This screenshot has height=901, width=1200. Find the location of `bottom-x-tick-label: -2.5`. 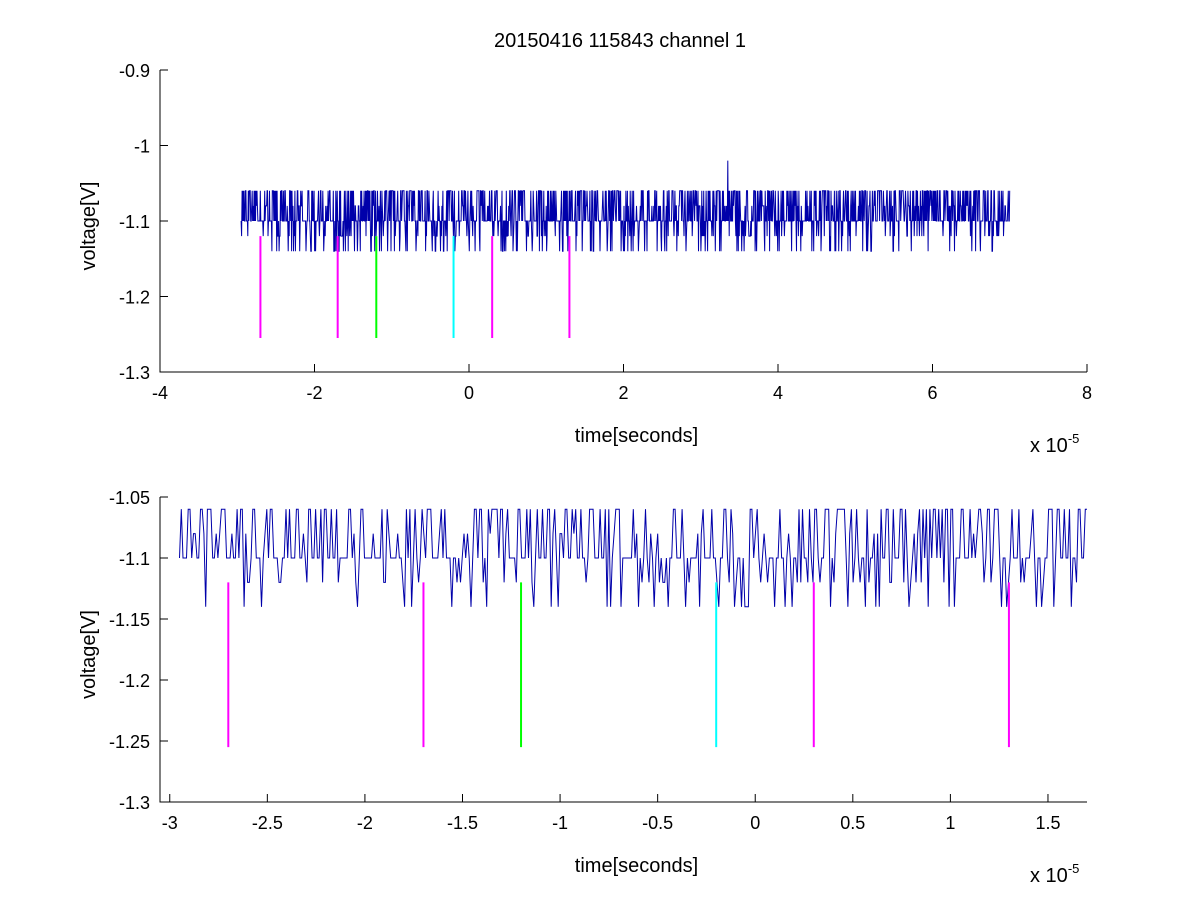

bottom-x-tick-label: -2.5 is located at coordinates (267, 823).